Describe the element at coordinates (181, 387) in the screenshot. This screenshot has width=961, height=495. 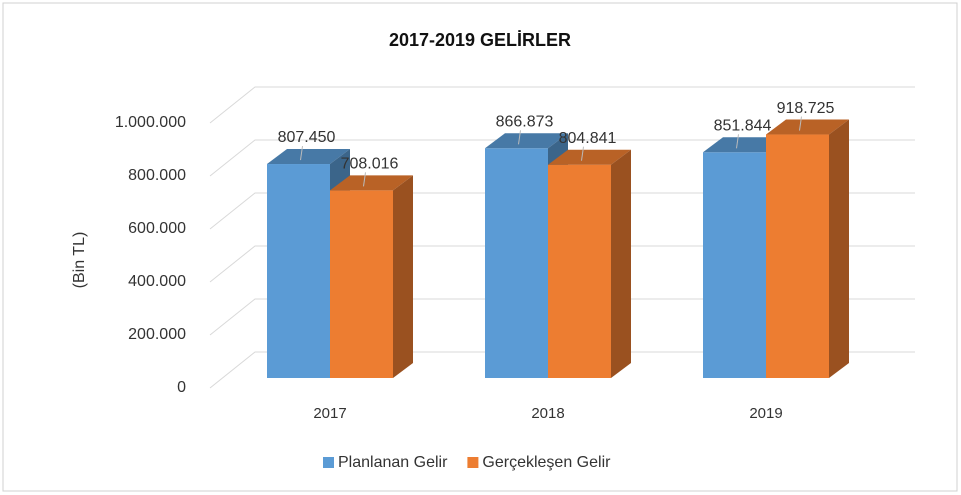
I see `y-tick-label: 0` at that location.